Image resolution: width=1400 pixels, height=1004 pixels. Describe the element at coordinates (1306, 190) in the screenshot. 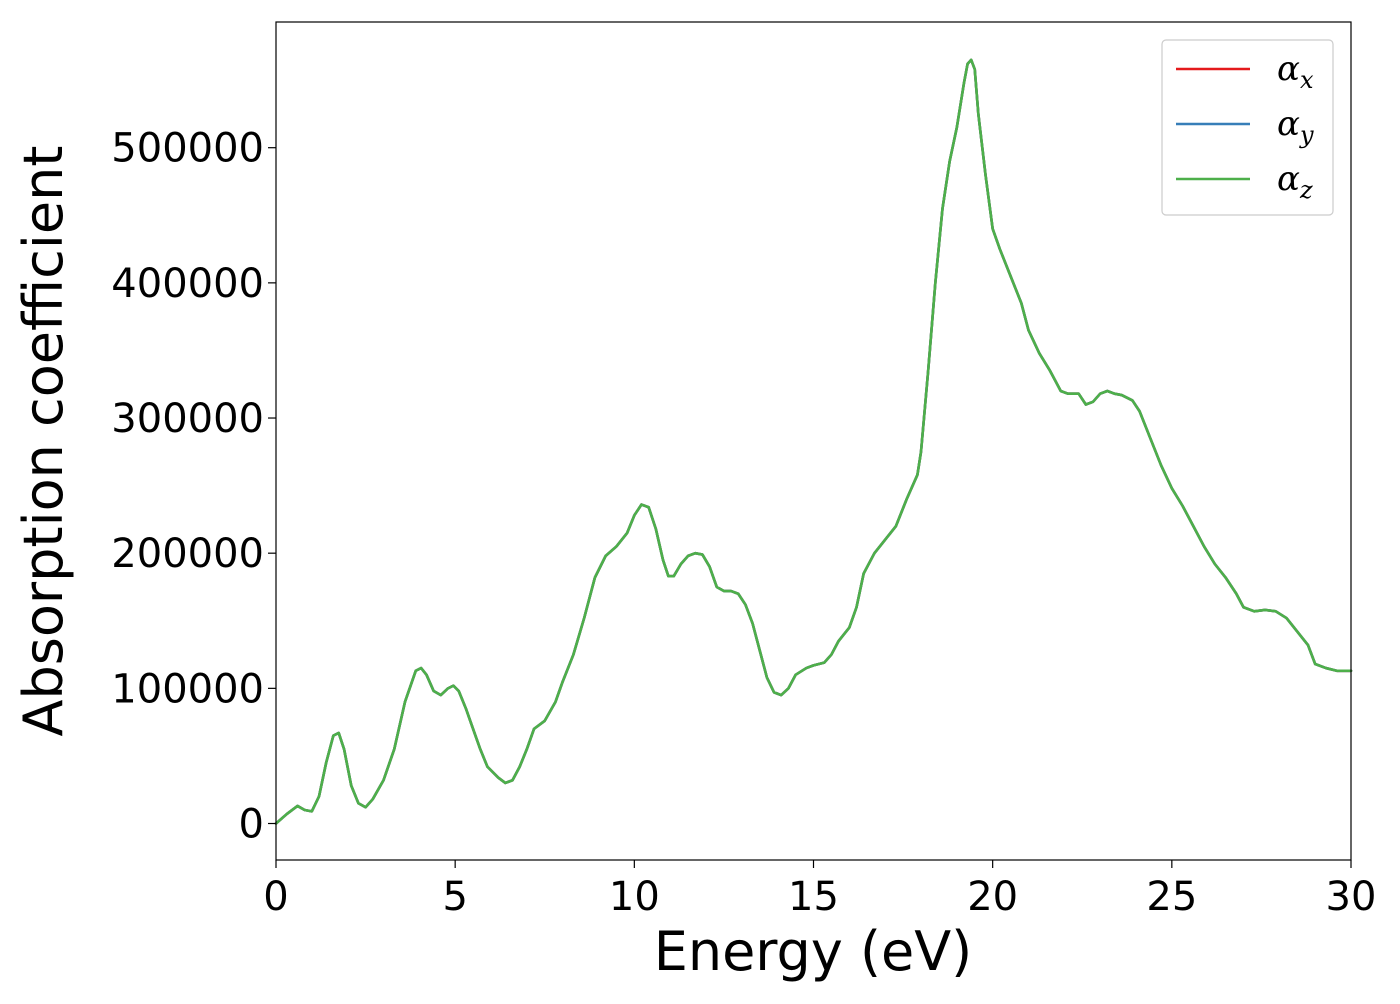

I see `legend-label-subscript: z` at that location.